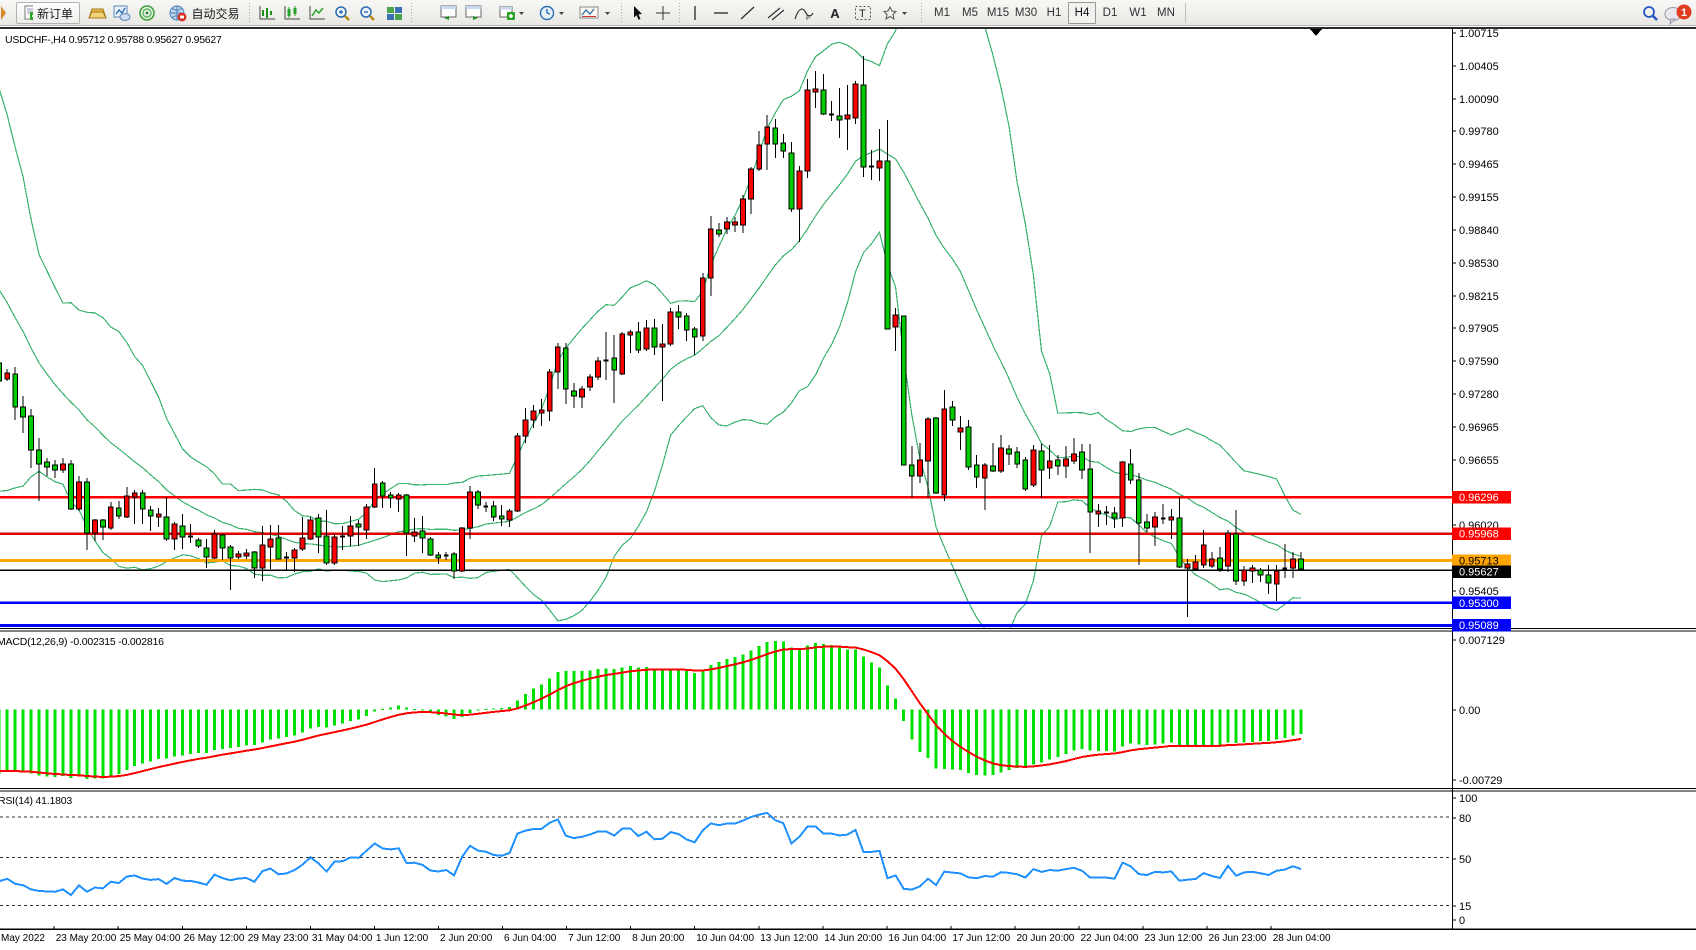 The height and width of the screenshot is (950, 1696). Describe the element at coordinates (1479, 428) in the screenshot. I see `svg-text: 0.96965` at that location.